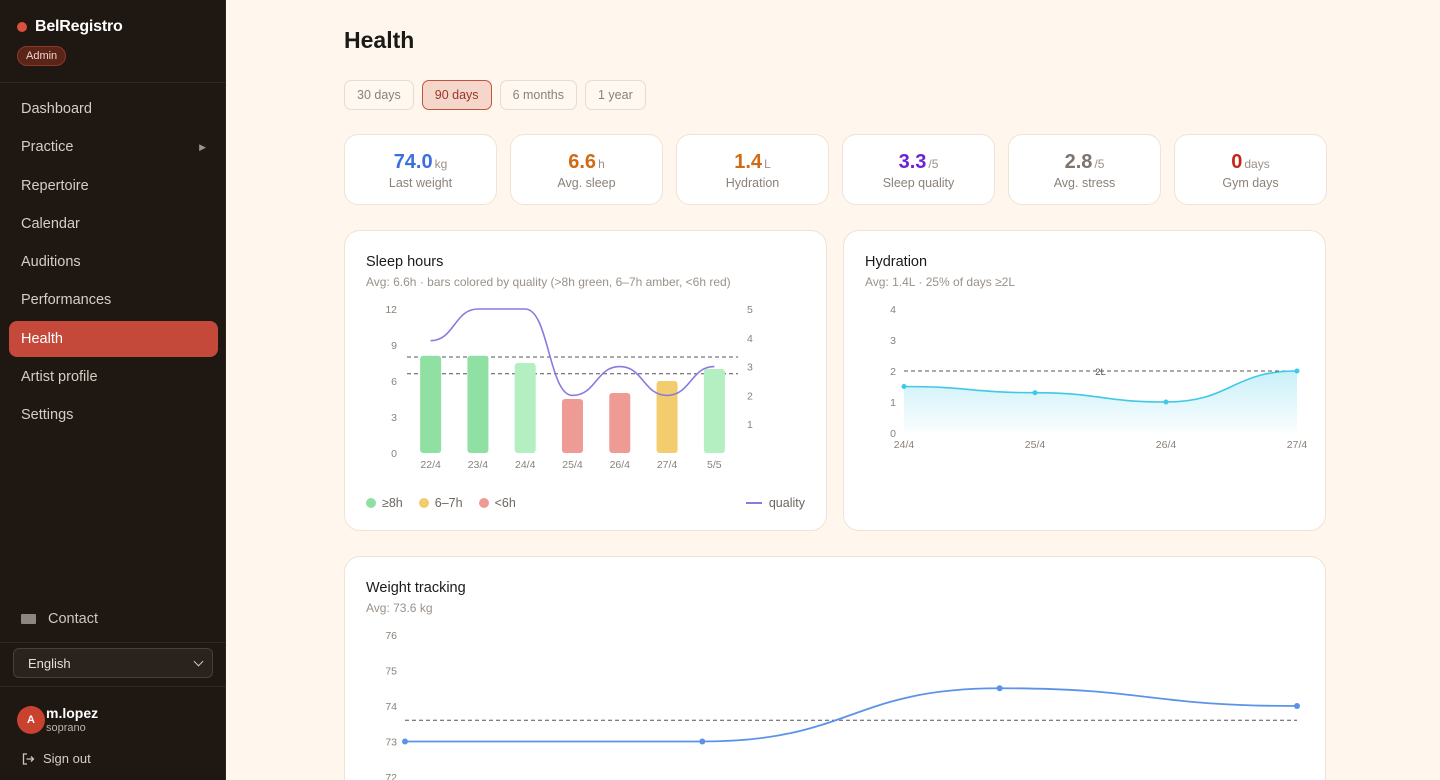 The image size is (1440, 780). Describe the element at coordinates (767, 164) in the screenshot. I see `stat-unit: L` at that location.